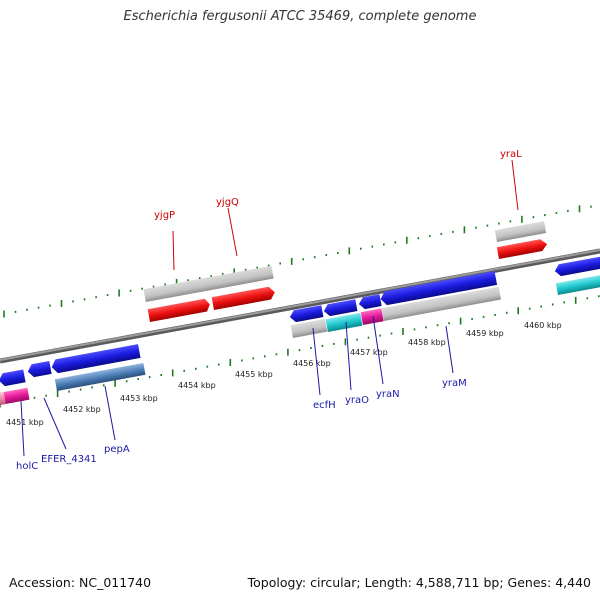 This screenshot has height=600, width=600. What do you see at coordinates (243, 298) in the screenshot?
I see `gene-arrow-yjgQ` at bounding box center [243, 298].